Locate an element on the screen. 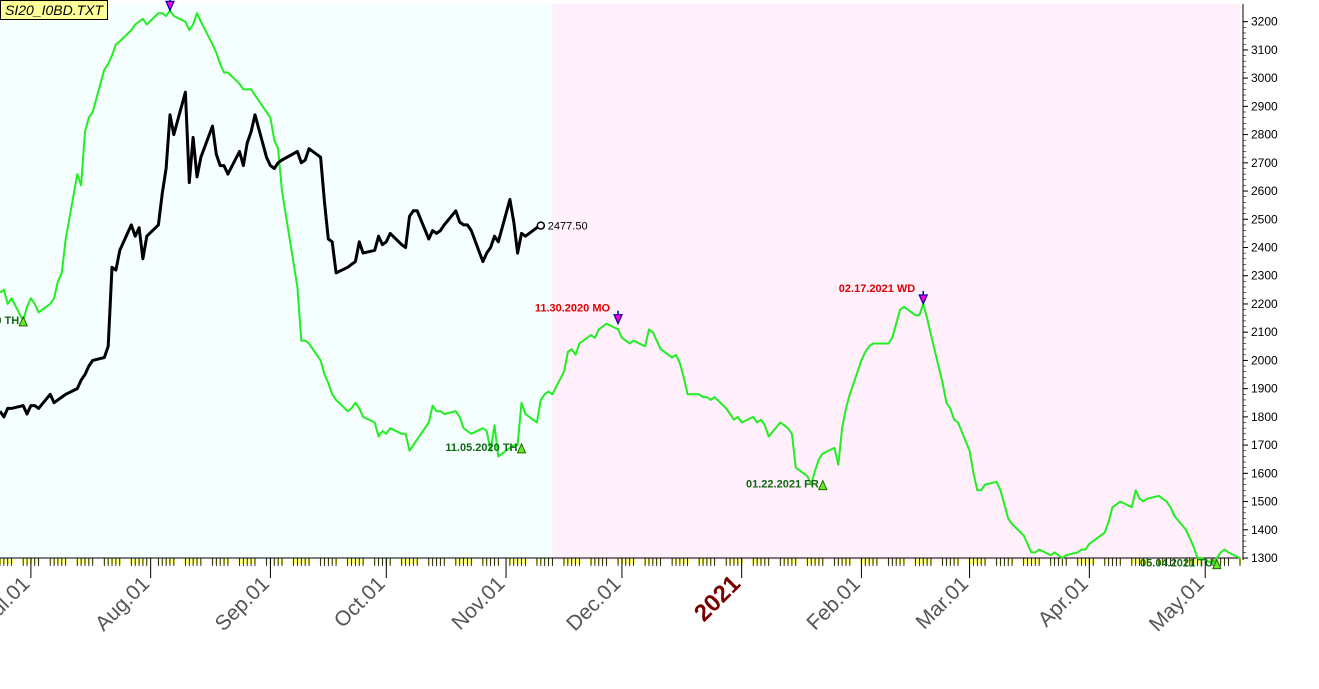  y-axis-tick-label: 1800 is located at coordinates (1264, 417).